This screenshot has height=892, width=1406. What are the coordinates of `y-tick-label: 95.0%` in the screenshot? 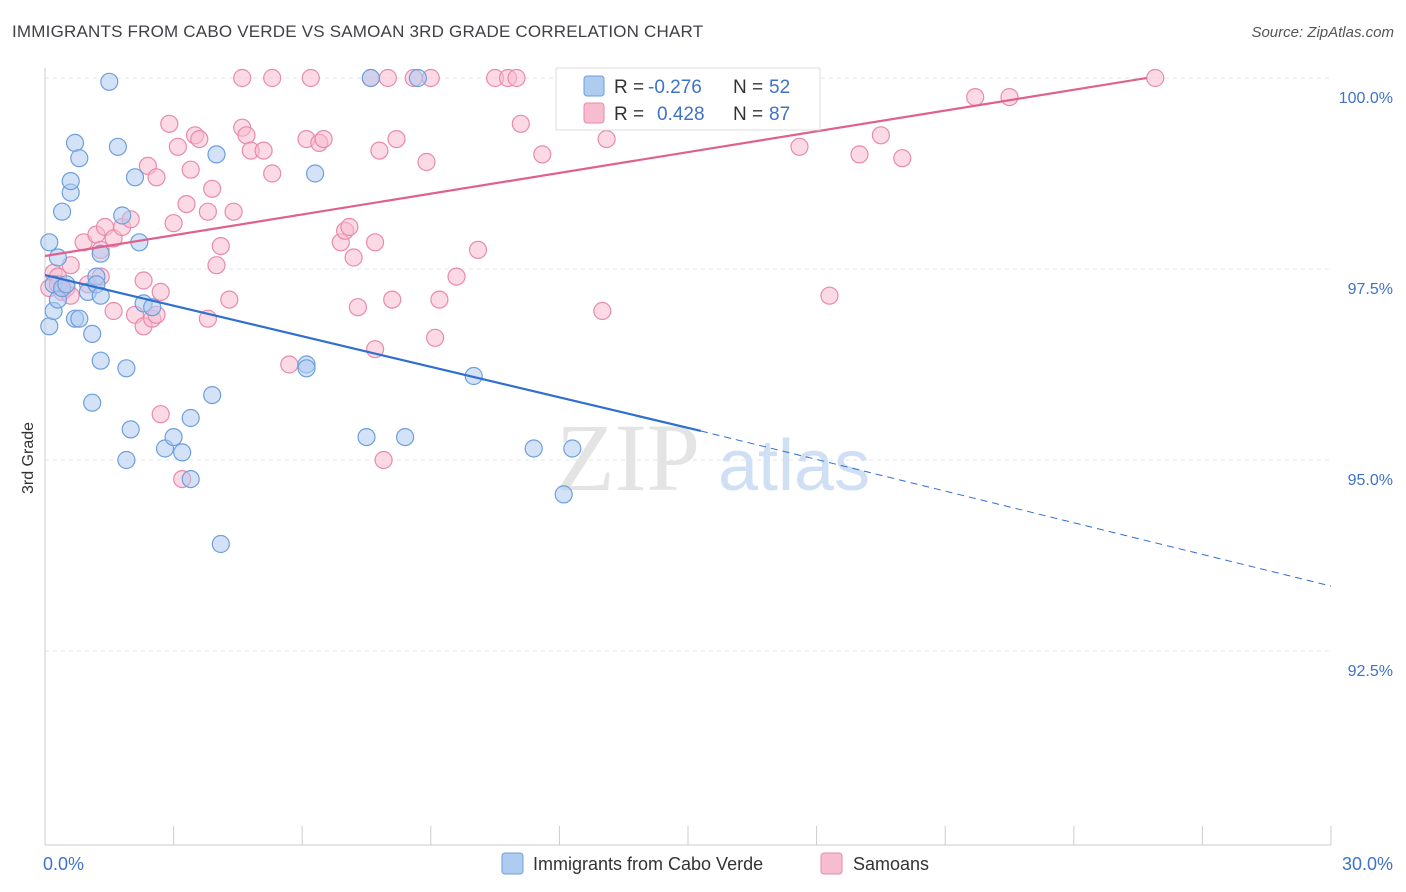 It's located at (1370, 480).